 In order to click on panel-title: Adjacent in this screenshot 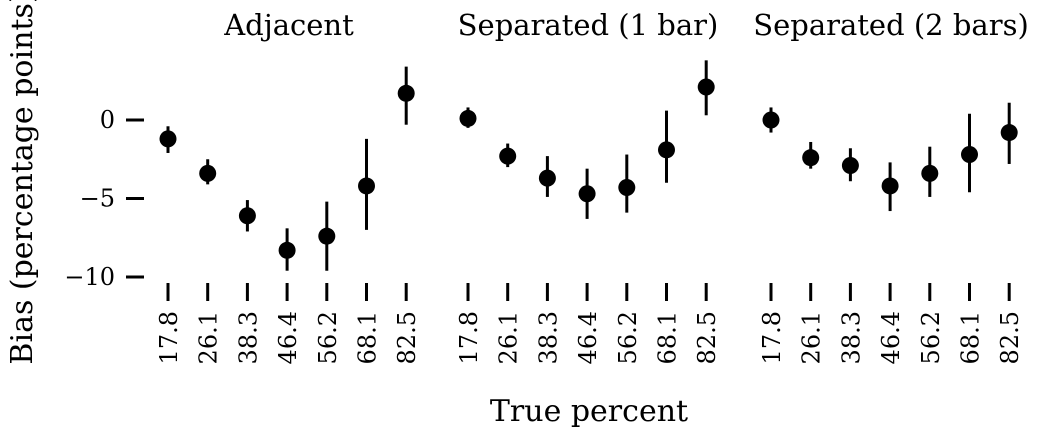, I will do `click(288, 25)`.